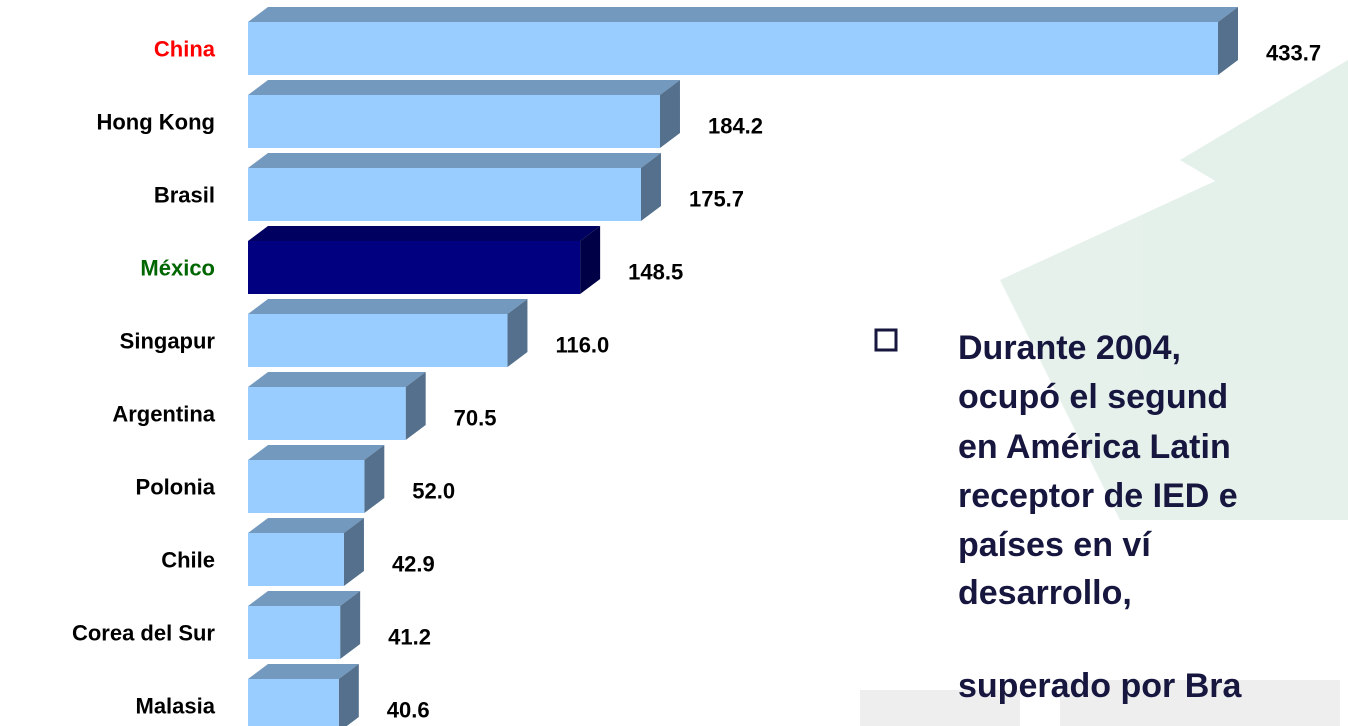 The width and height of the screenshot is (1348, 726). Describe the element at coordinates (408, 709) in the screenshot. I see `value-label: 40.6` at that location.